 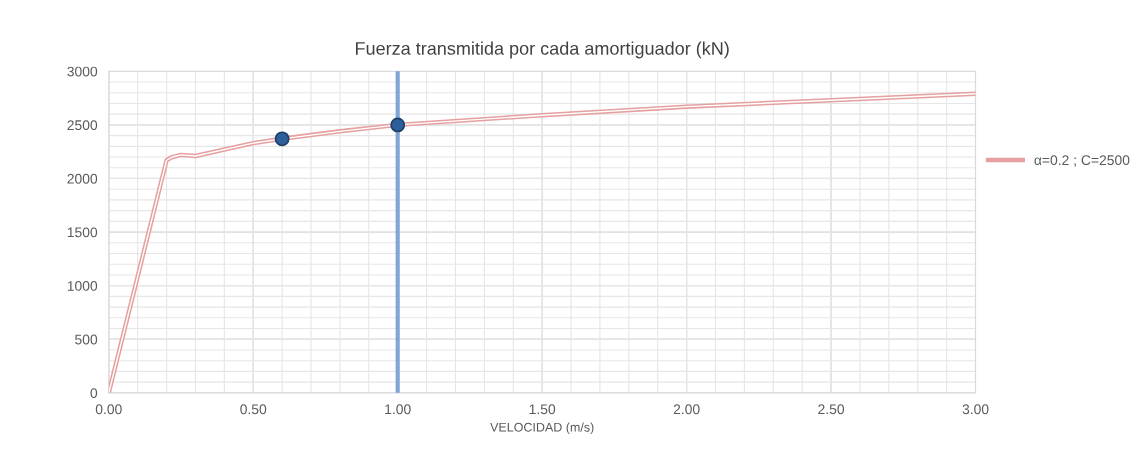 I want to click on legend-label: α=0.2 ; C=2500, so click(x=1082, y=161).